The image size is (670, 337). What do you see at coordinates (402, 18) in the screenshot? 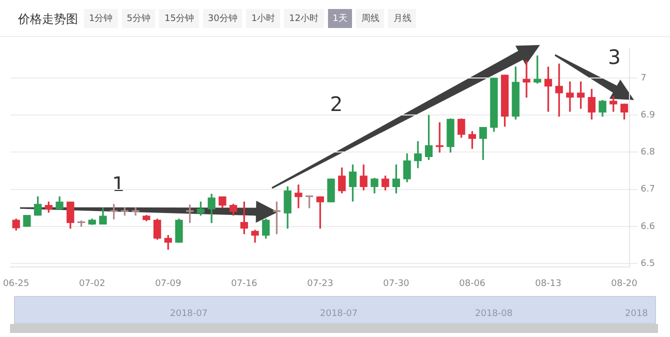
I see `toolbar-button: 月线` at bounding box center [402, 18].